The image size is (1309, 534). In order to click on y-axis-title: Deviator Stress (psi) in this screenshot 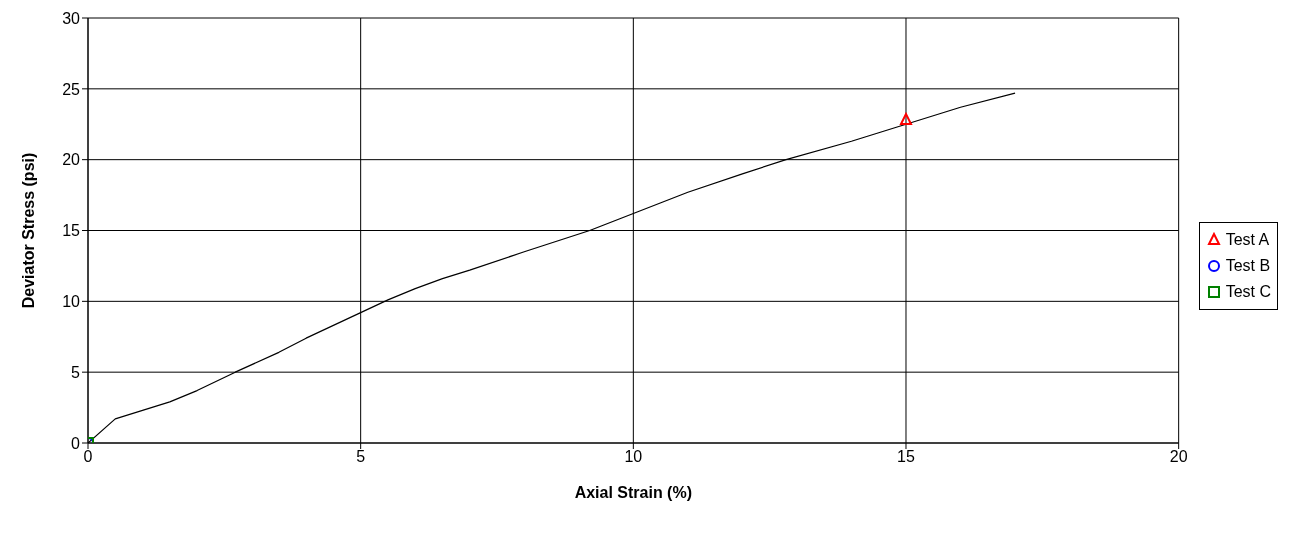, I will do `click(28, 230)`.